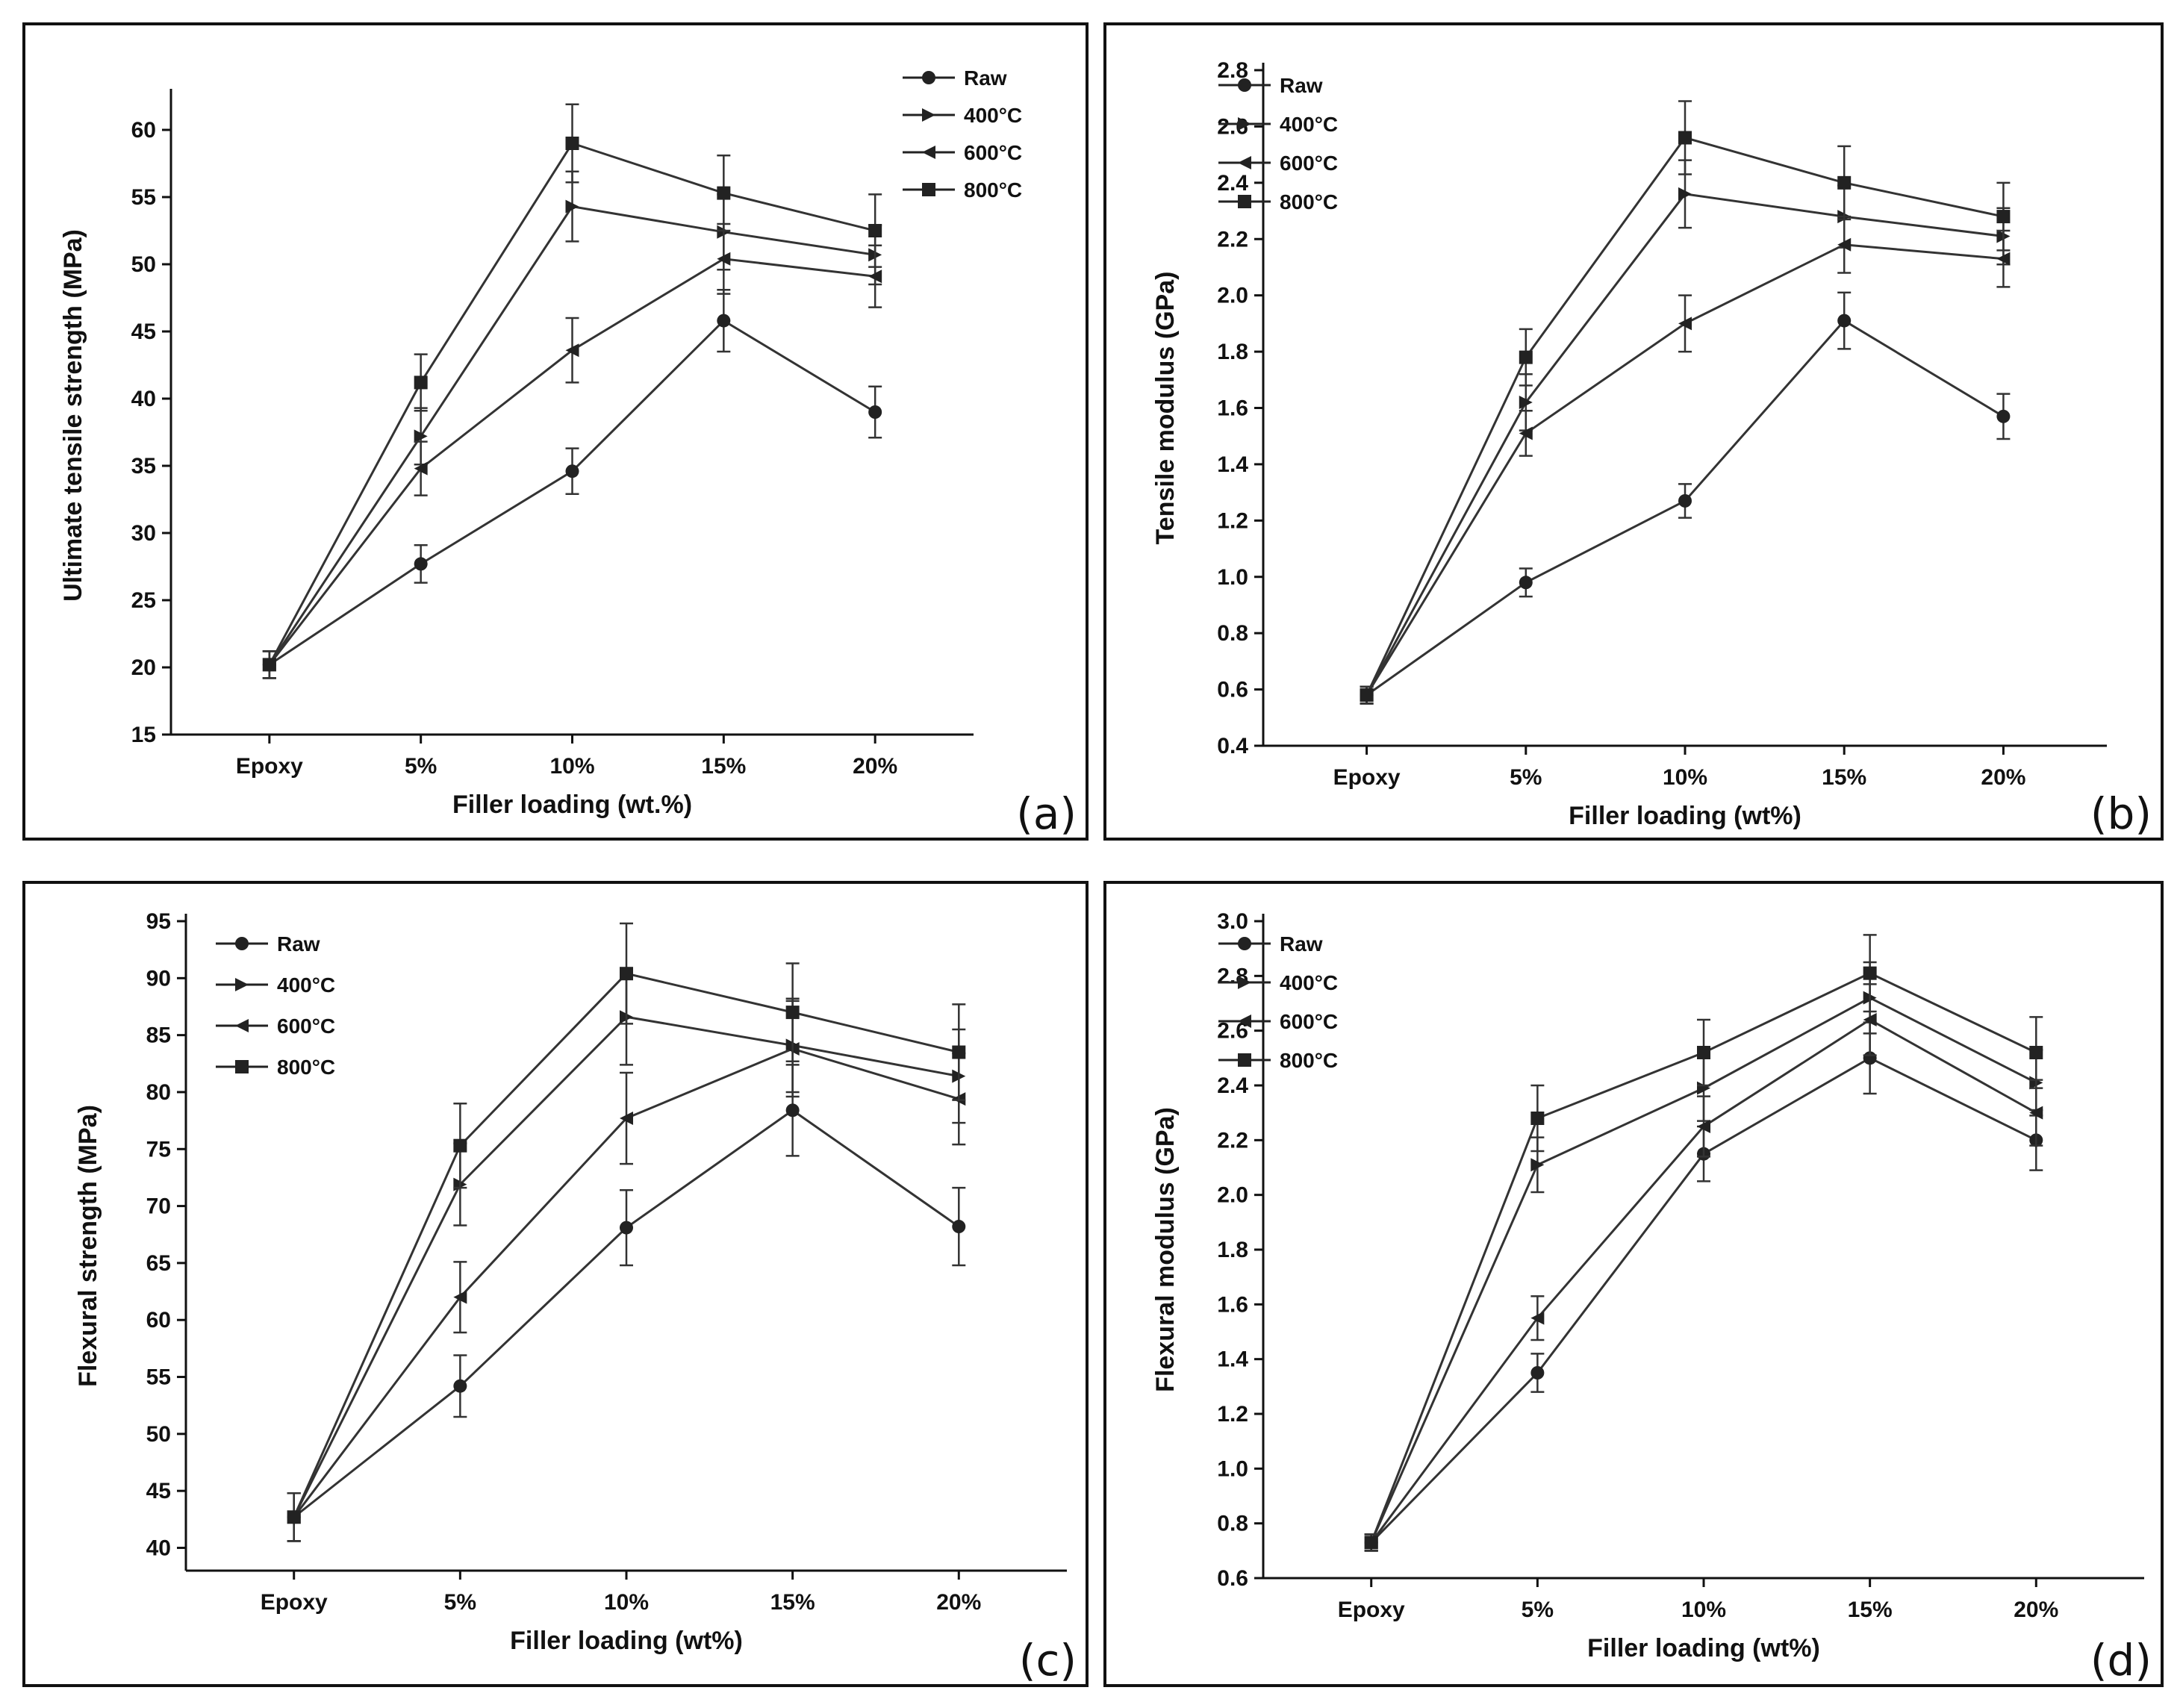 The image size is (2183, 1708). Describe the element at coordinates (1232, 921) in the screenshot. I see `y-tick-label: 3.0` at that location.